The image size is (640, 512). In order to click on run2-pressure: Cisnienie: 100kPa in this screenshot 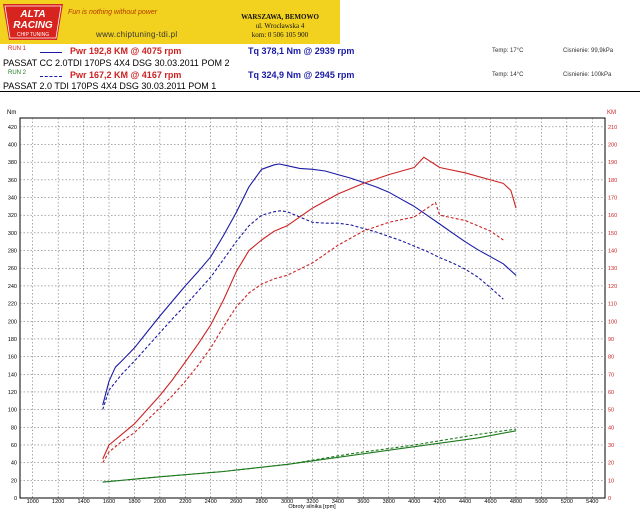, I will do `click(587, 75)`.